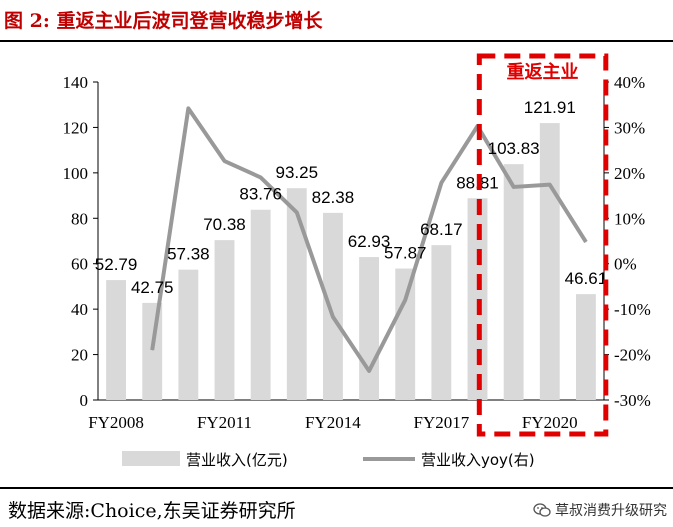 This screenshot has width=673, height=527. Describe the element at coordinates (152, 511) in the screenshot. I see `source-note: 数据来源:Choice,东吴证券研究所` at that location.